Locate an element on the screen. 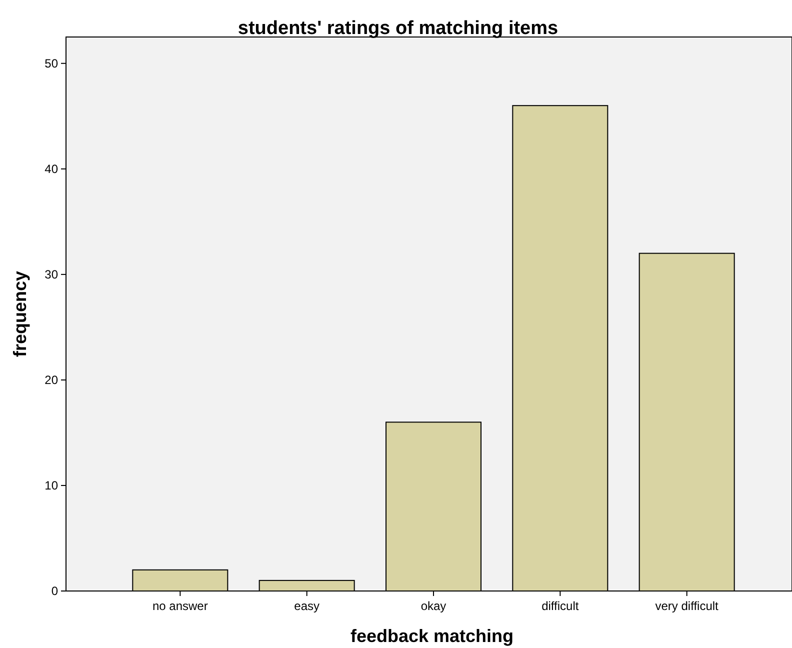 Image resolution: width=792 pixels, height=648 pixels. y-tick-label: 0 is located at coordinates (54, 591).